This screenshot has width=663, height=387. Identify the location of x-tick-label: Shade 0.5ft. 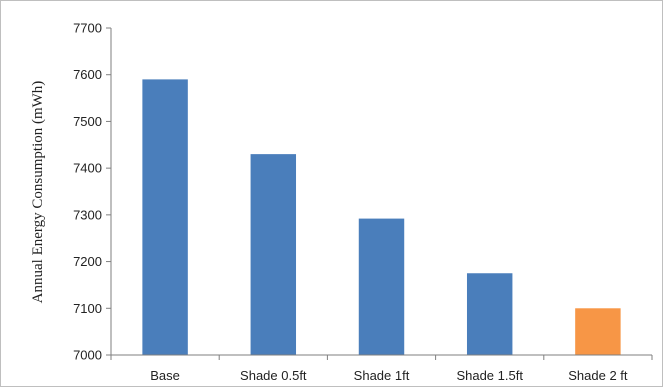
(273, 375).